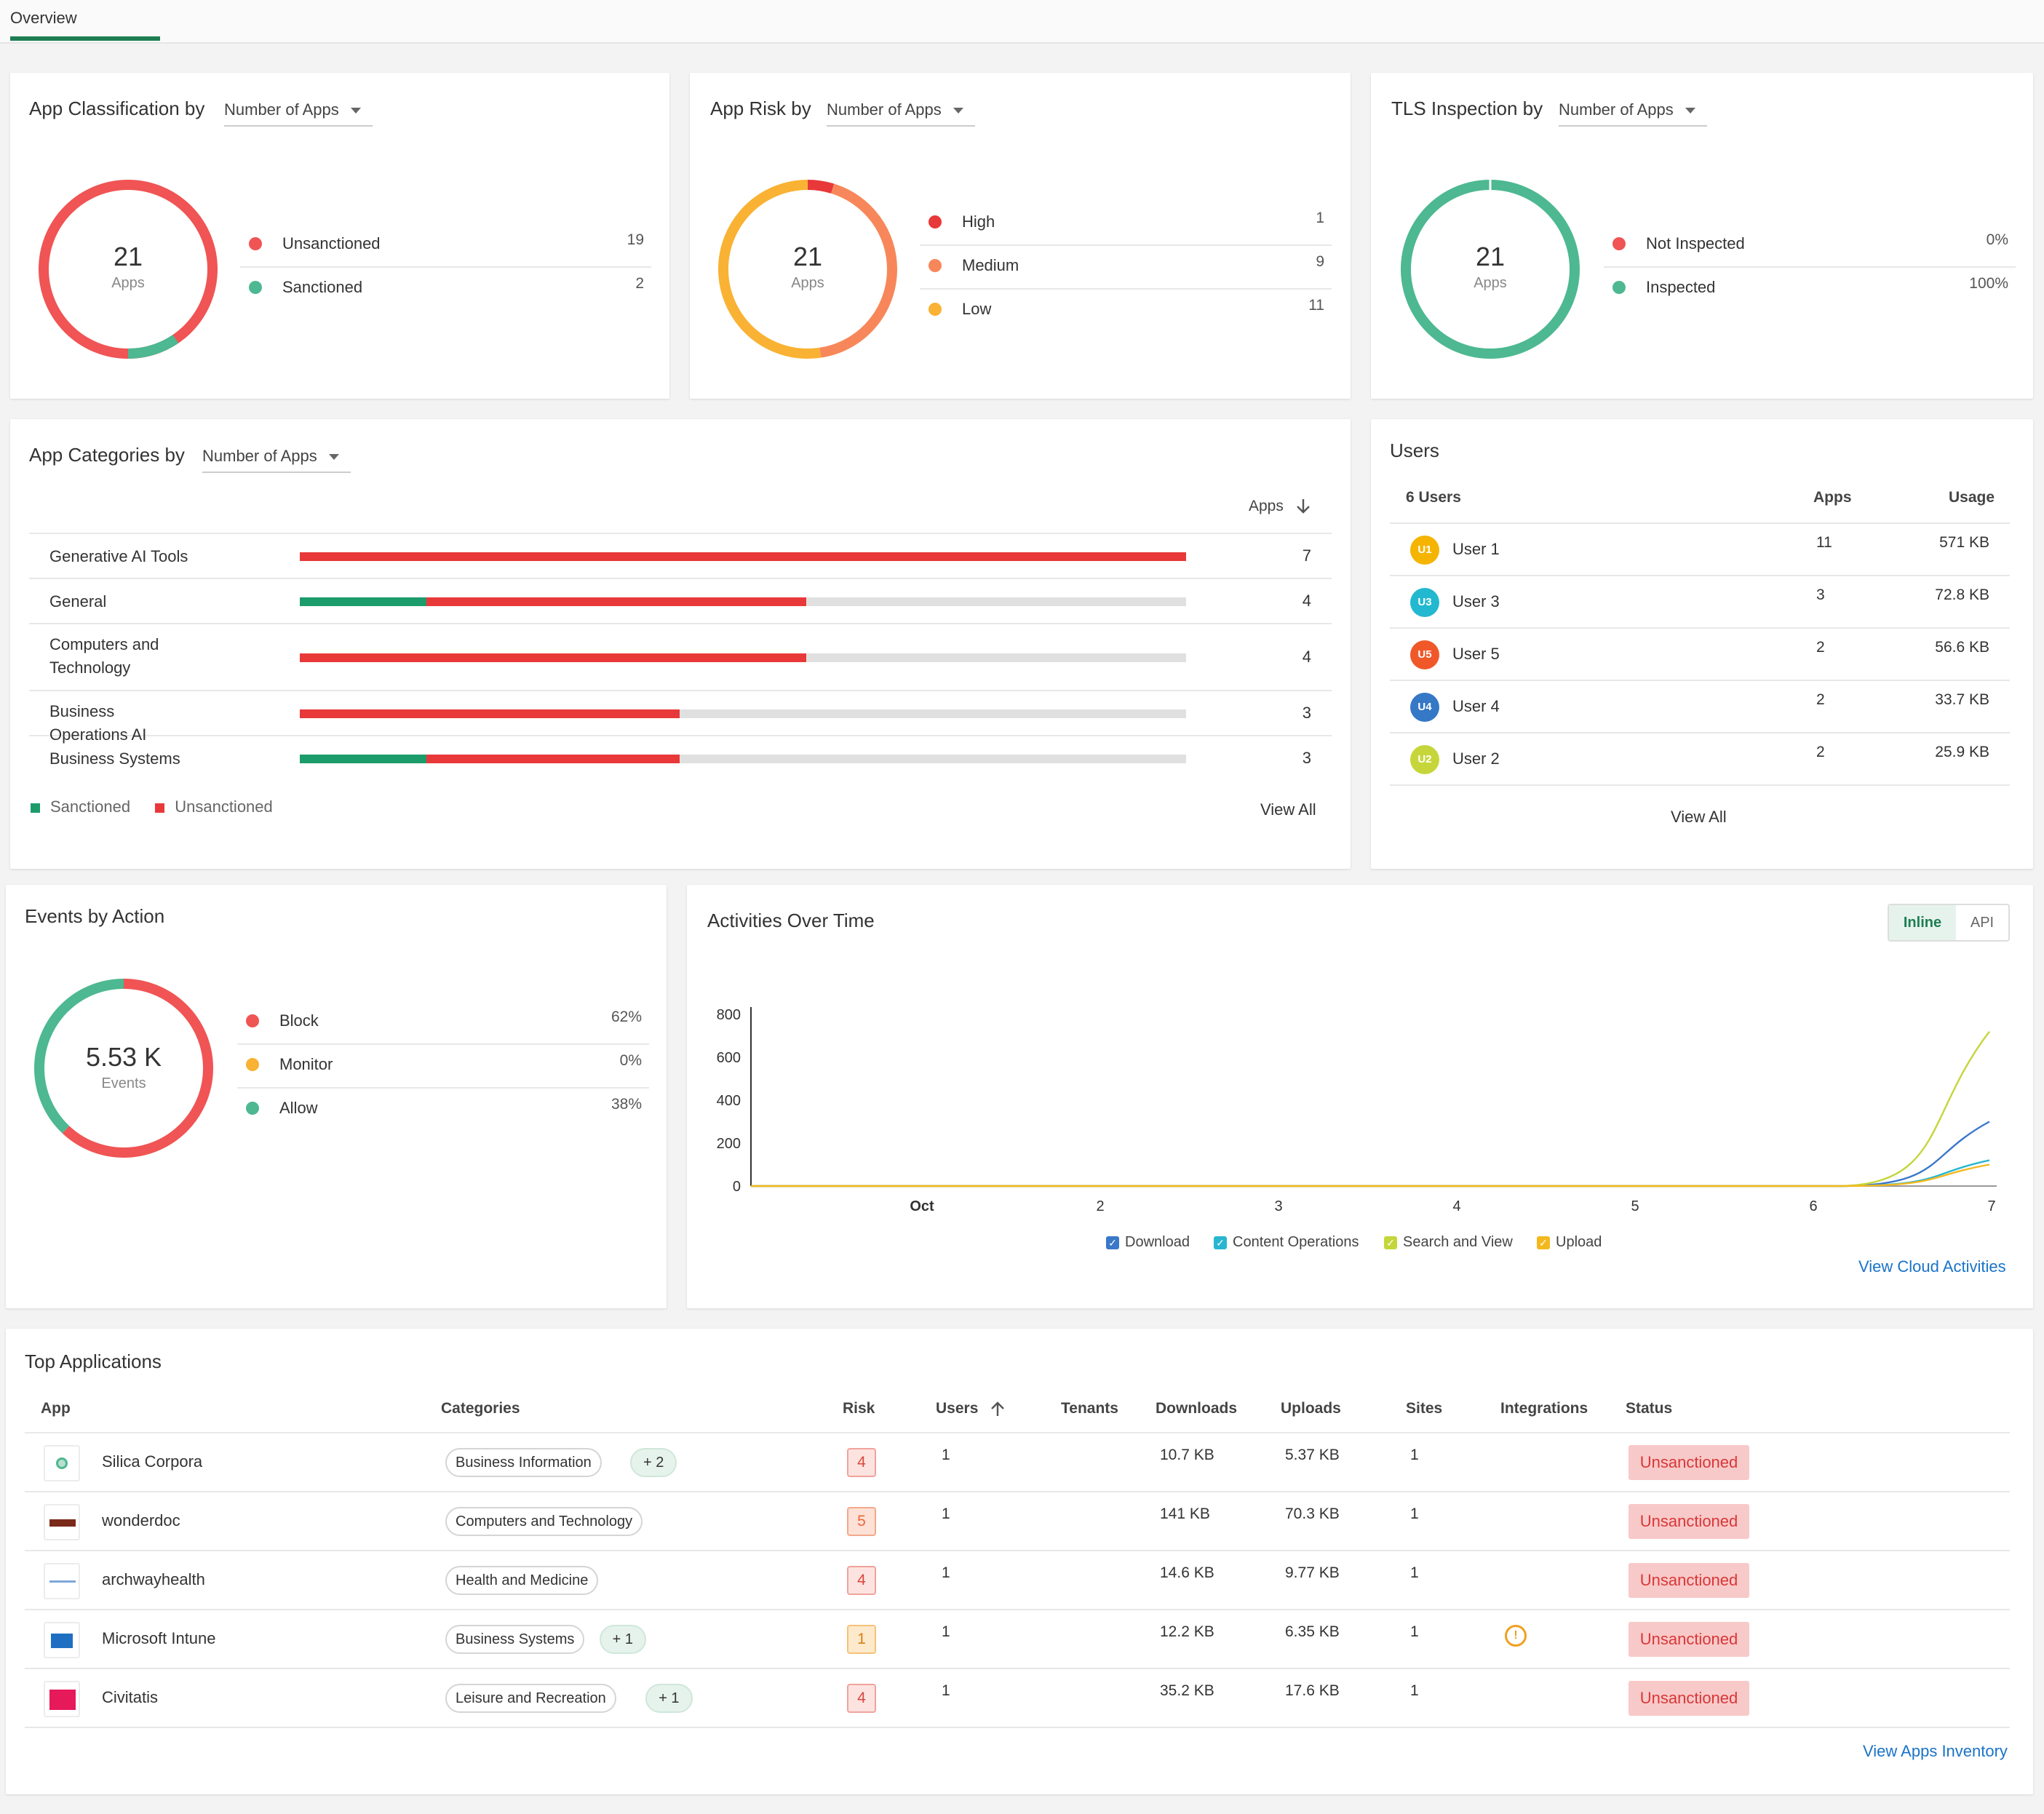  What do you see at coordinates (331, 243) in the screenshot?
I see `legend-label: Unsanctioned` at bounding box center [331, 243].